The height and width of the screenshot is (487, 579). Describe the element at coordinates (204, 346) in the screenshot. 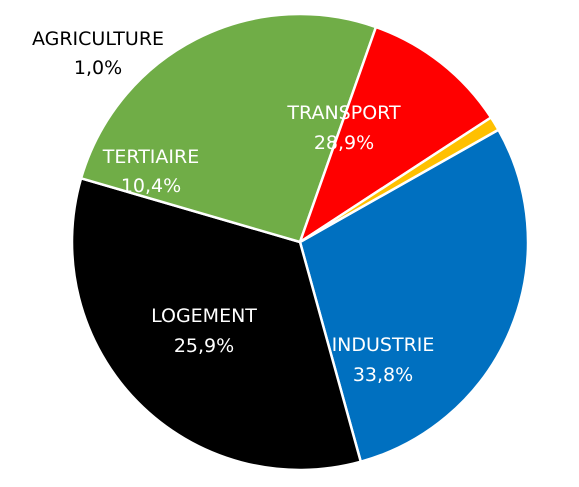

I see `slice-value-logement: 25,9%` at that location.